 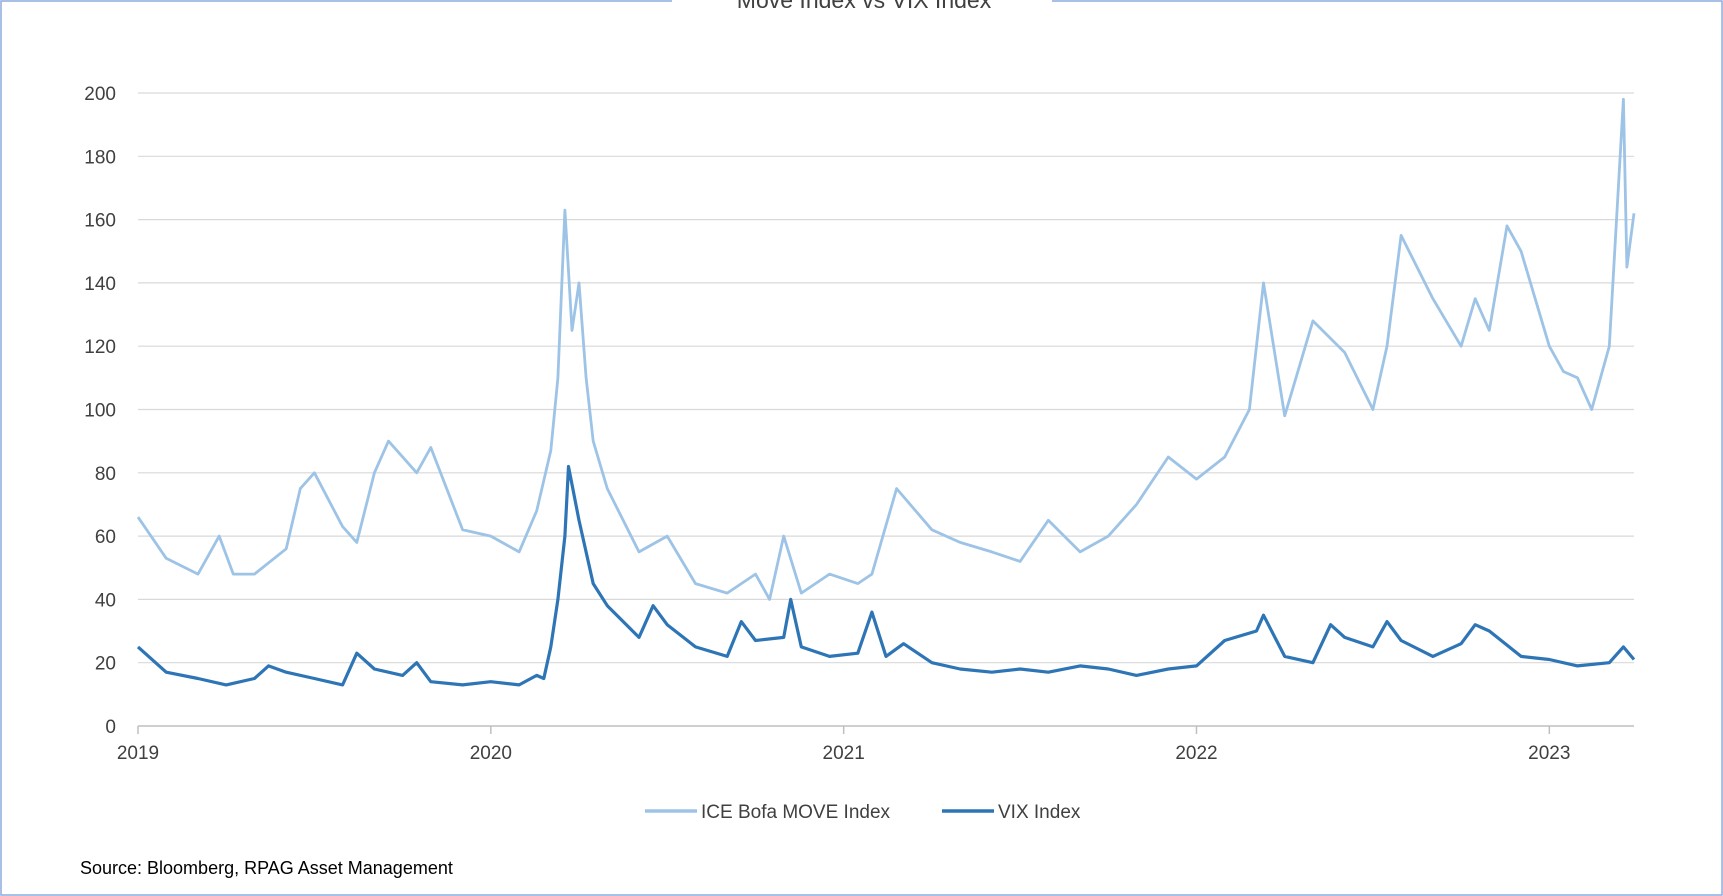 What do you see at coordinates (100, 347) in the screenshot?
I see `y-tick-label: 120` at bounding box center [100, 347].